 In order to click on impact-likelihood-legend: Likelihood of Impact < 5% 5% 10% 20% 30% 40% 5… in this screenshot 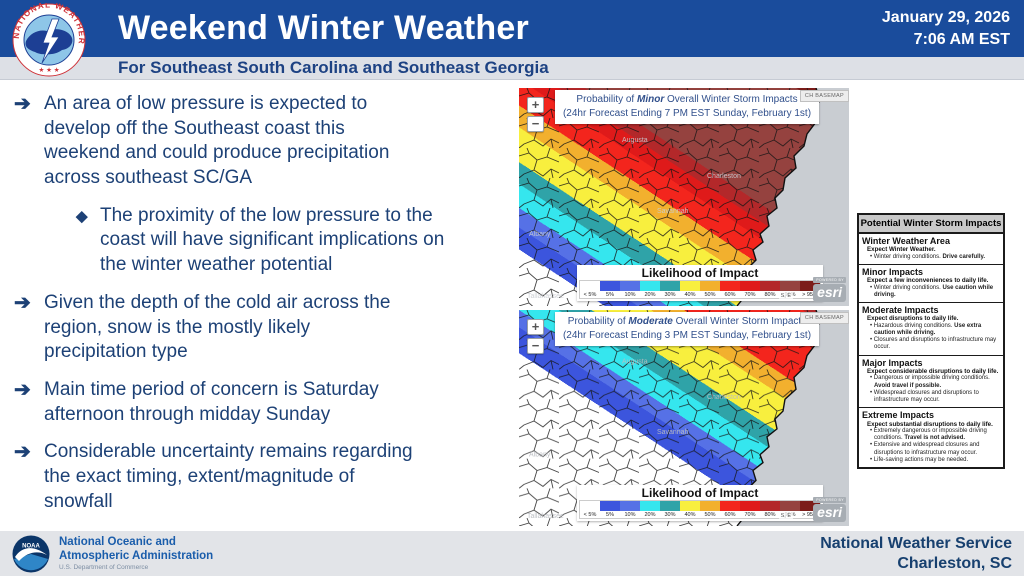, I will do `click(700, 502)`.